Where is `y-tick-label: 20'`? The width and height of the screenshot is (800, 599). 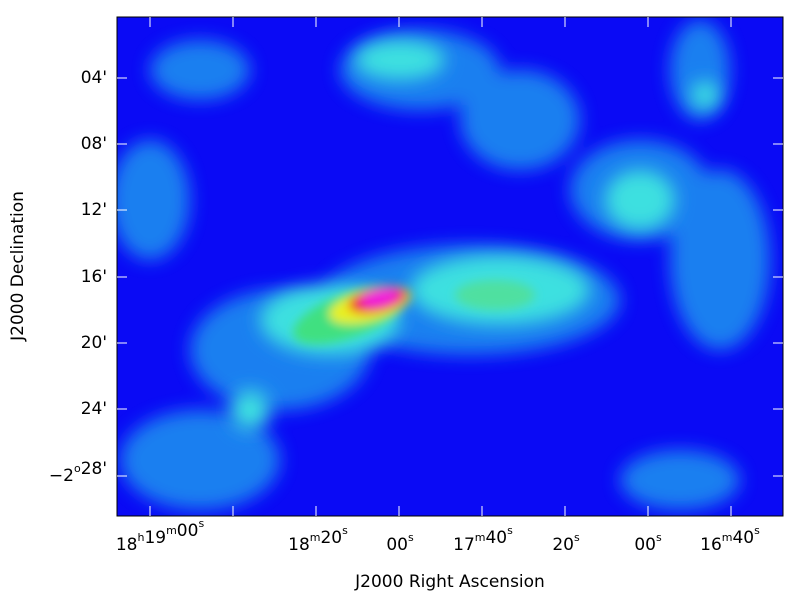
y-tick-label: 20' is located at coordinates (94, 343).